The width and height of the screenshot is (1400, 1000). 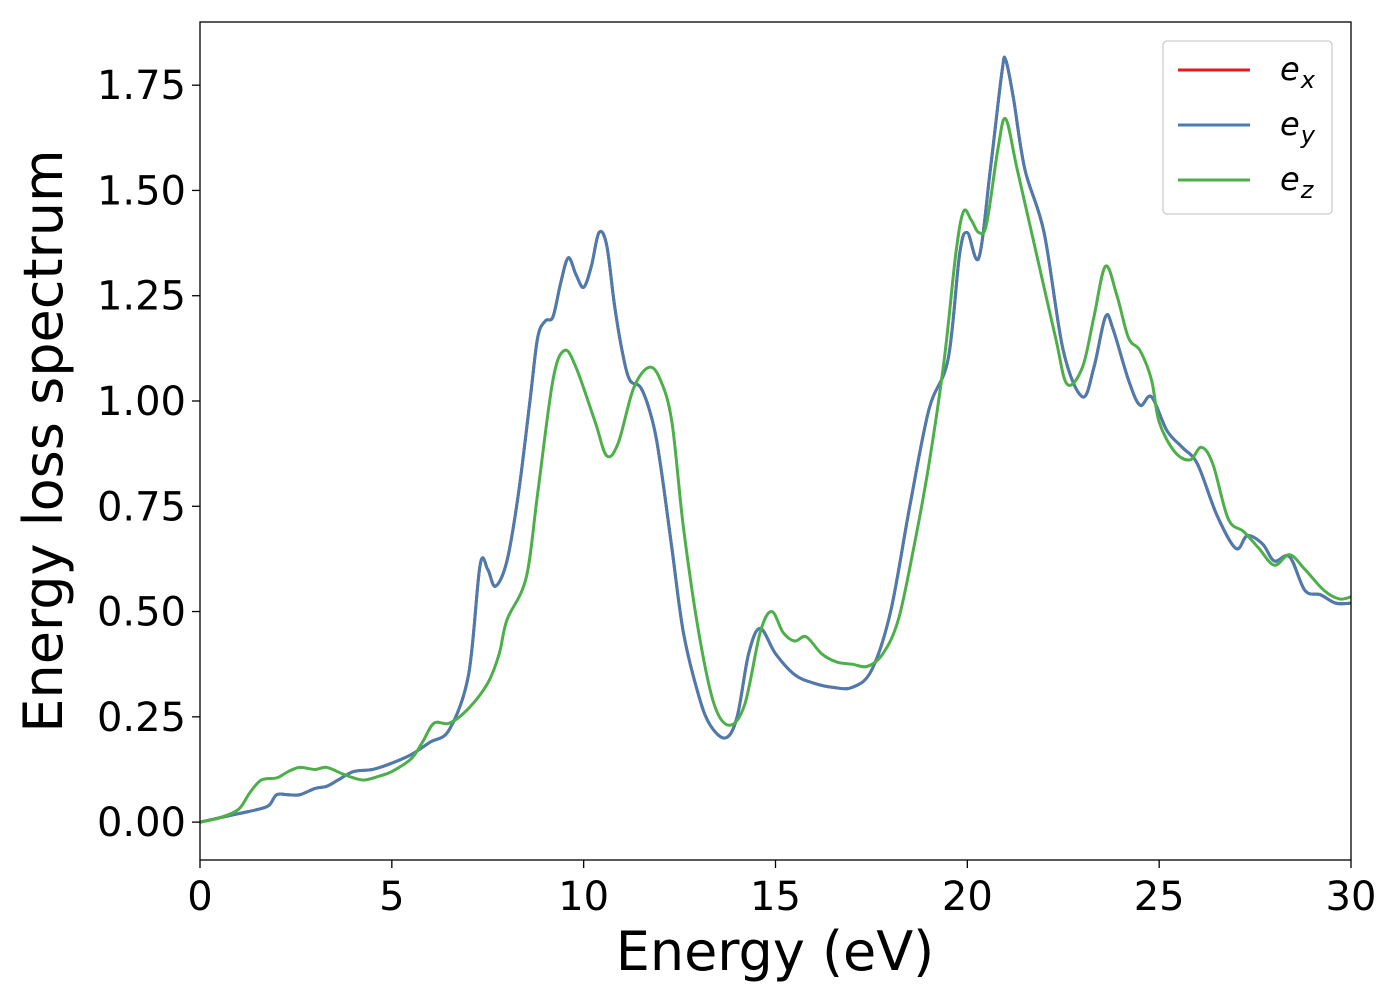 I want to click on x-tick-label: 10, so click(x=583, y=897).